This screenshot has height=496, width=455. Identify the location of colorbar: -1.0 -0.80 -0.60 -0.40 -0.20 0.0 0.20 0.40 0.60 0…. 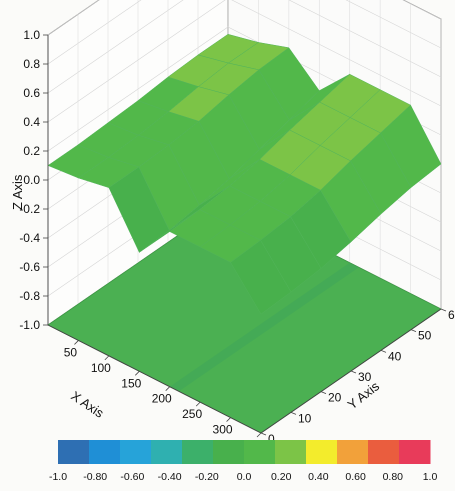
(243, 461).